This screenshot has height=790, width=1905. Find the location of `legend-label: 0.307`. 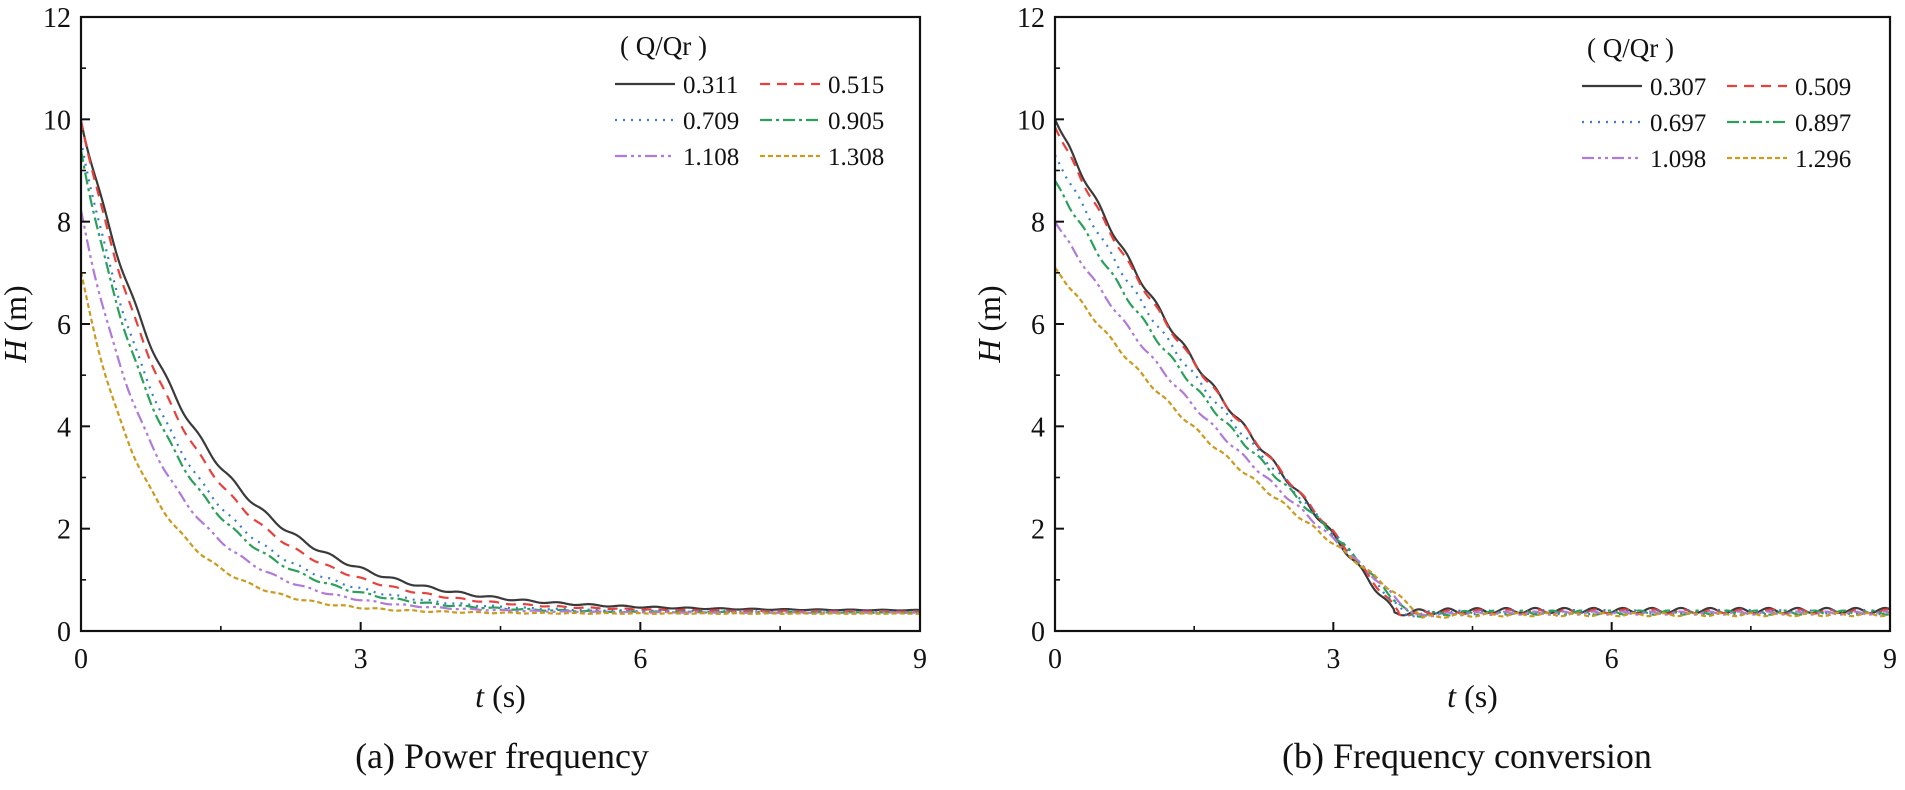

legend-label: 0.307 is located at coordinates (1678, 87).